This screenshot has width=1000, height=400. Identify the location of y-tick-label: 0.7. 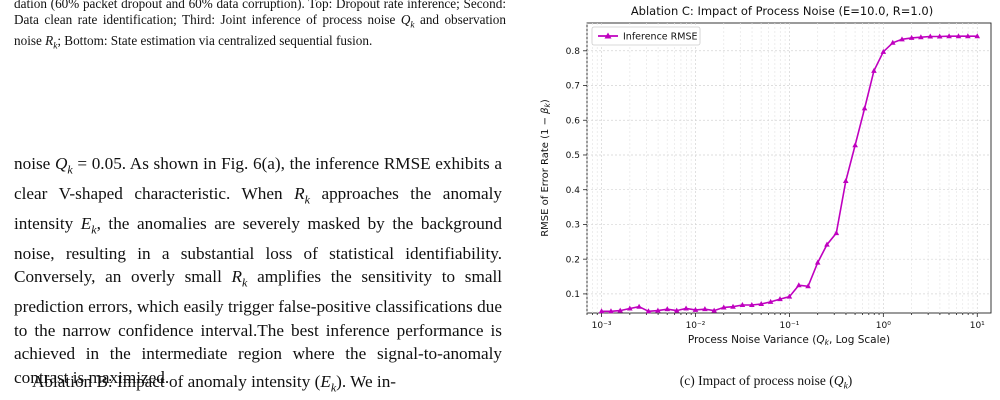
(573, 87).